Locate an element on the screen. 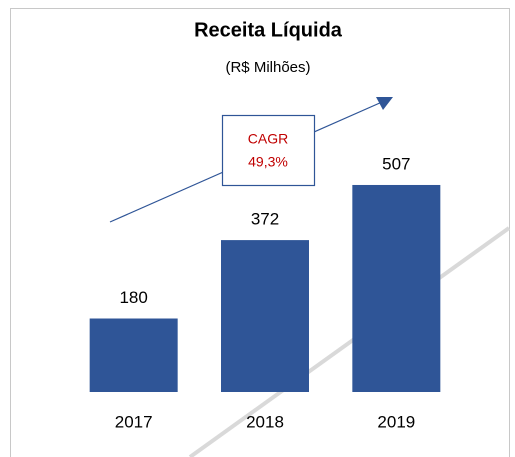 This screenshot has width=515, height=457. annotation-box is located at coordinates (268, 150).